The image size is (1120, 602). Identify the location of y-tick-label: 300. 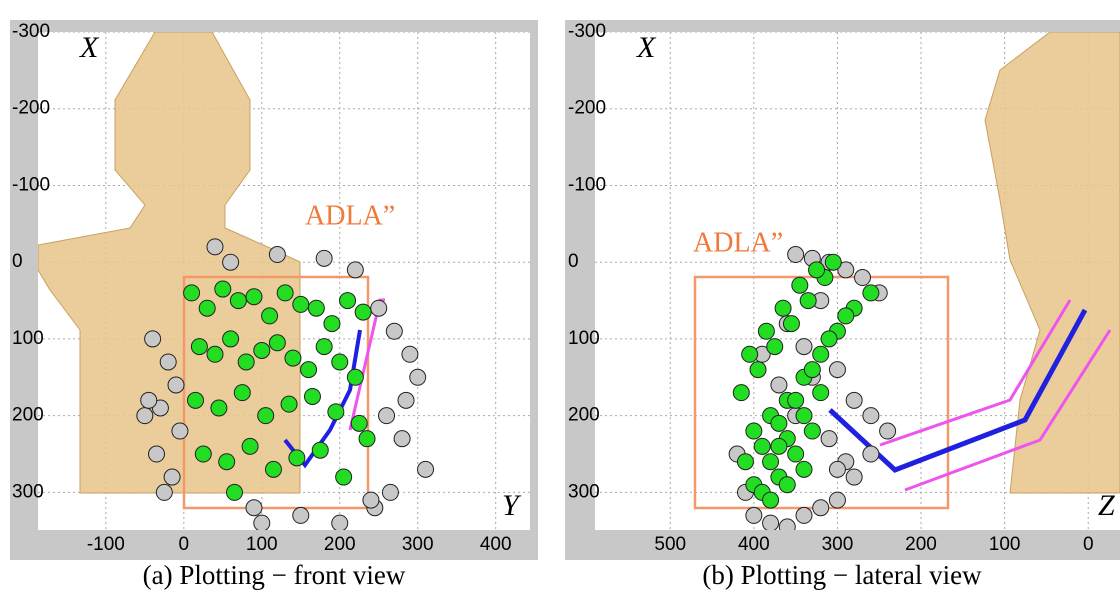
(584, 491).